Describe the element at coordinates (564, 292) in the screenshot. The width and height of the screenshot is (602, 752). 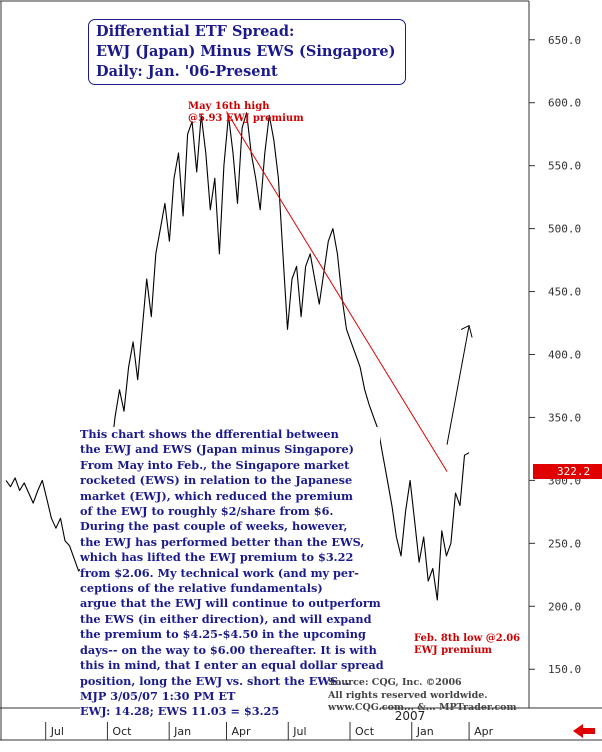
I see `y-tick-label: 450.0` at that location.